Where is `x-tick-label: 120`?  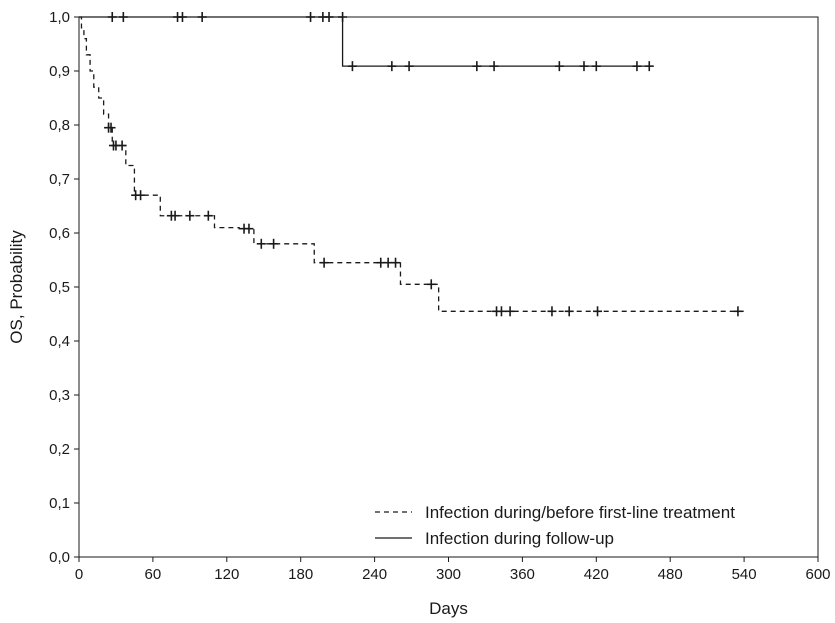
x-tick-label: 120 is located at coordinates (226, 574).